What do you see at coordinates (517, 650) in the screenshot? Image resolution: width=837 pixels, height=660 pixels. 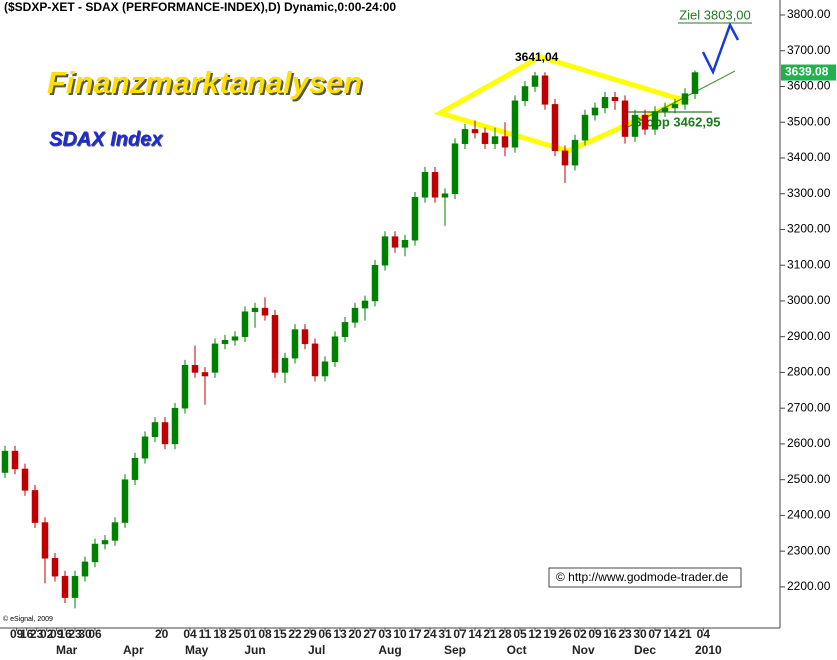 I see `month-label: Oct` at bounding box center [517, 650].